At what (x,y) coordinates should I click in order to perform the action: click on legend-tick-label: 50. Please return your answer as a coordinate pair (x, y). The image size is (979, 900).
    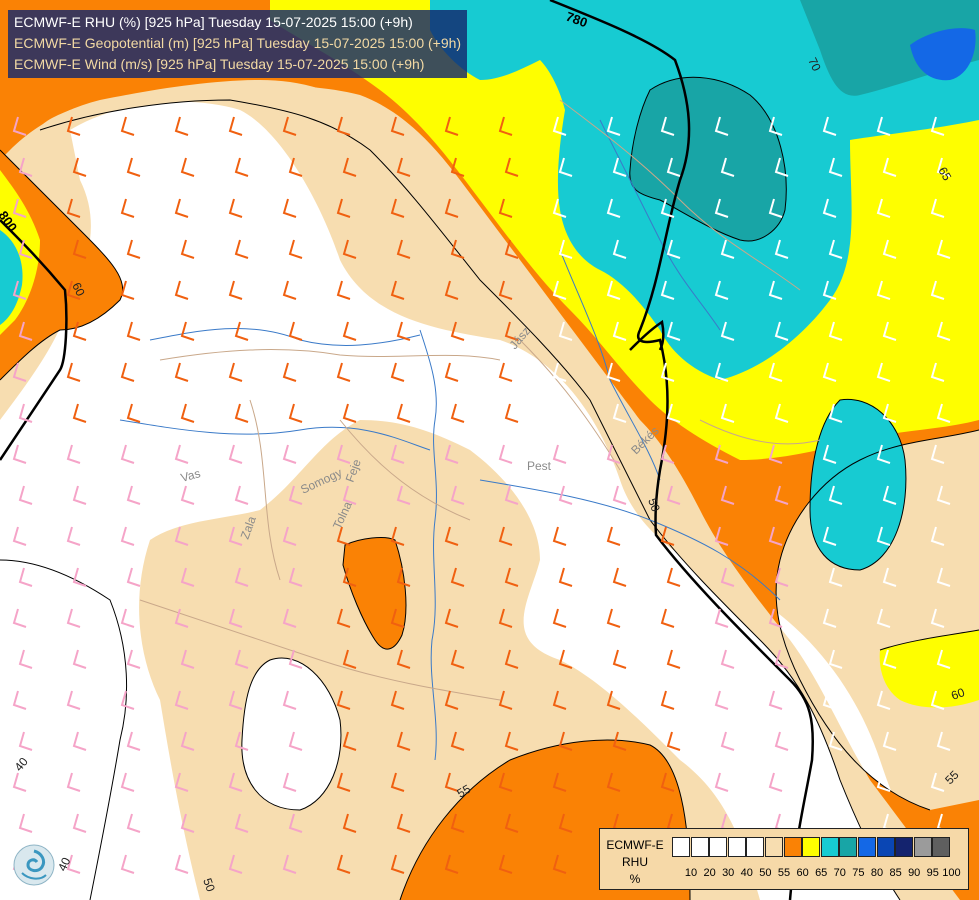
    Looking at the image, I should click on (765, 873).